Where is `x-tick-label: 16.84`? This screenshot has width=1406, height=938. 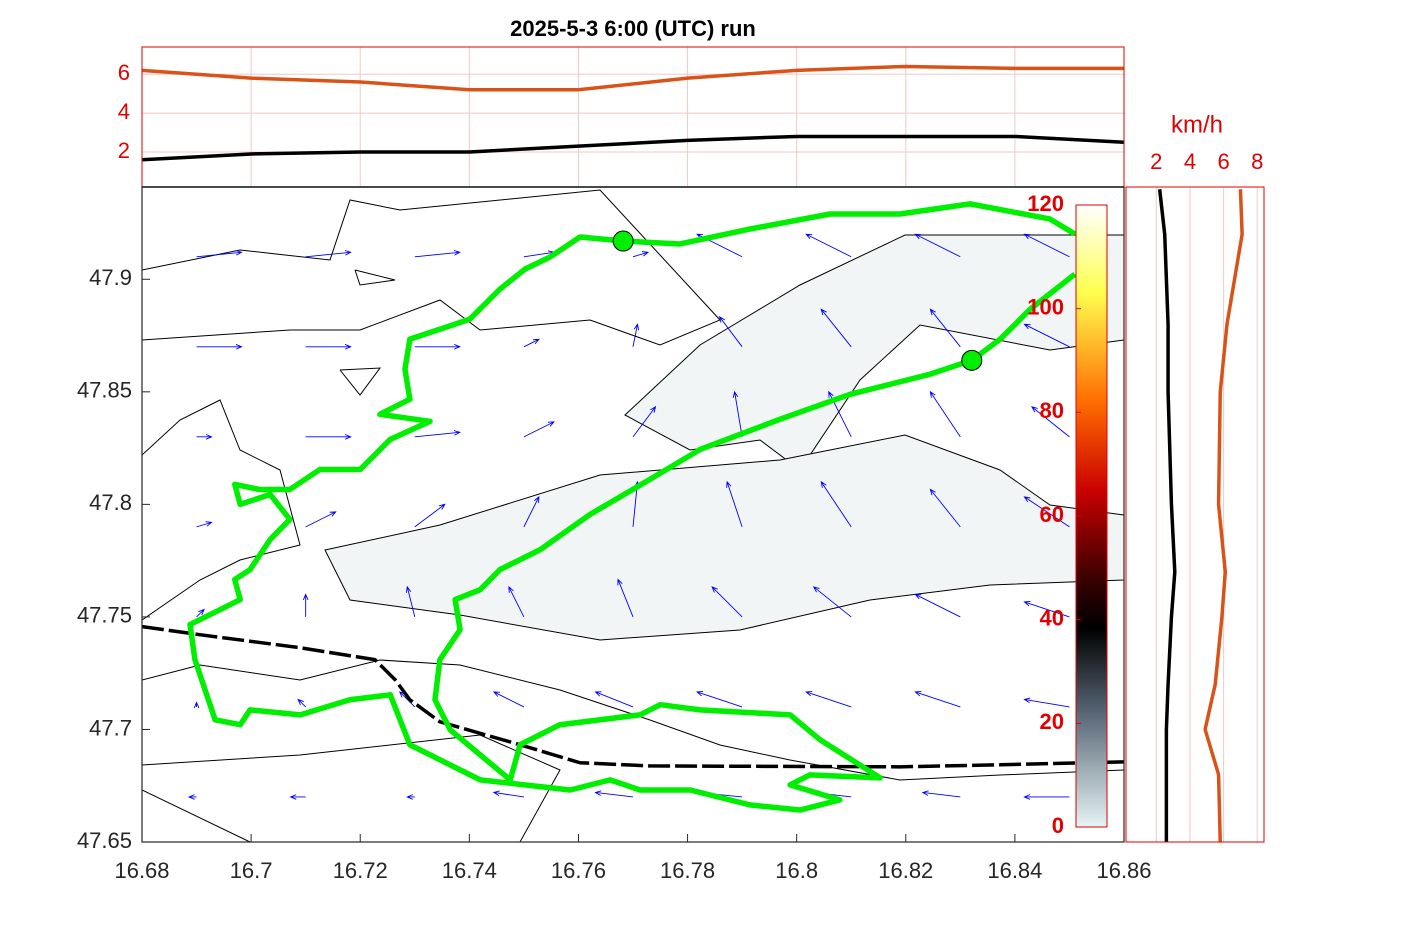 x-tick-label: 16.84 is located at coordinates (1014, 870).